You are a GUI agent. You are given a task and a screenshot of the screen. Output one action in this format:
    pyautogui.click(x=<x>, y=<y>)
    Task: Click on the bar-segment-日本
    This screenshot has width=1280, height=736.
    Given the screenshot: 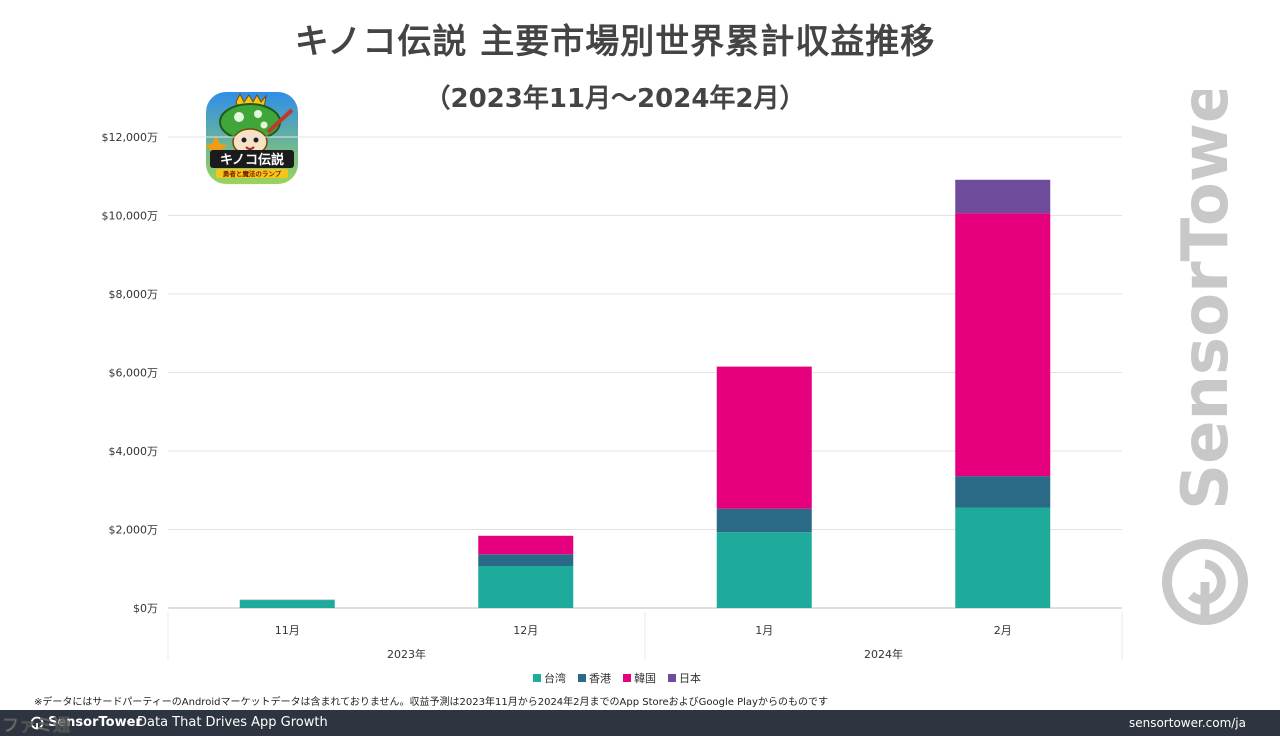 What is the action you would take?
    pyautogui.click(x=1003, y=196)
    